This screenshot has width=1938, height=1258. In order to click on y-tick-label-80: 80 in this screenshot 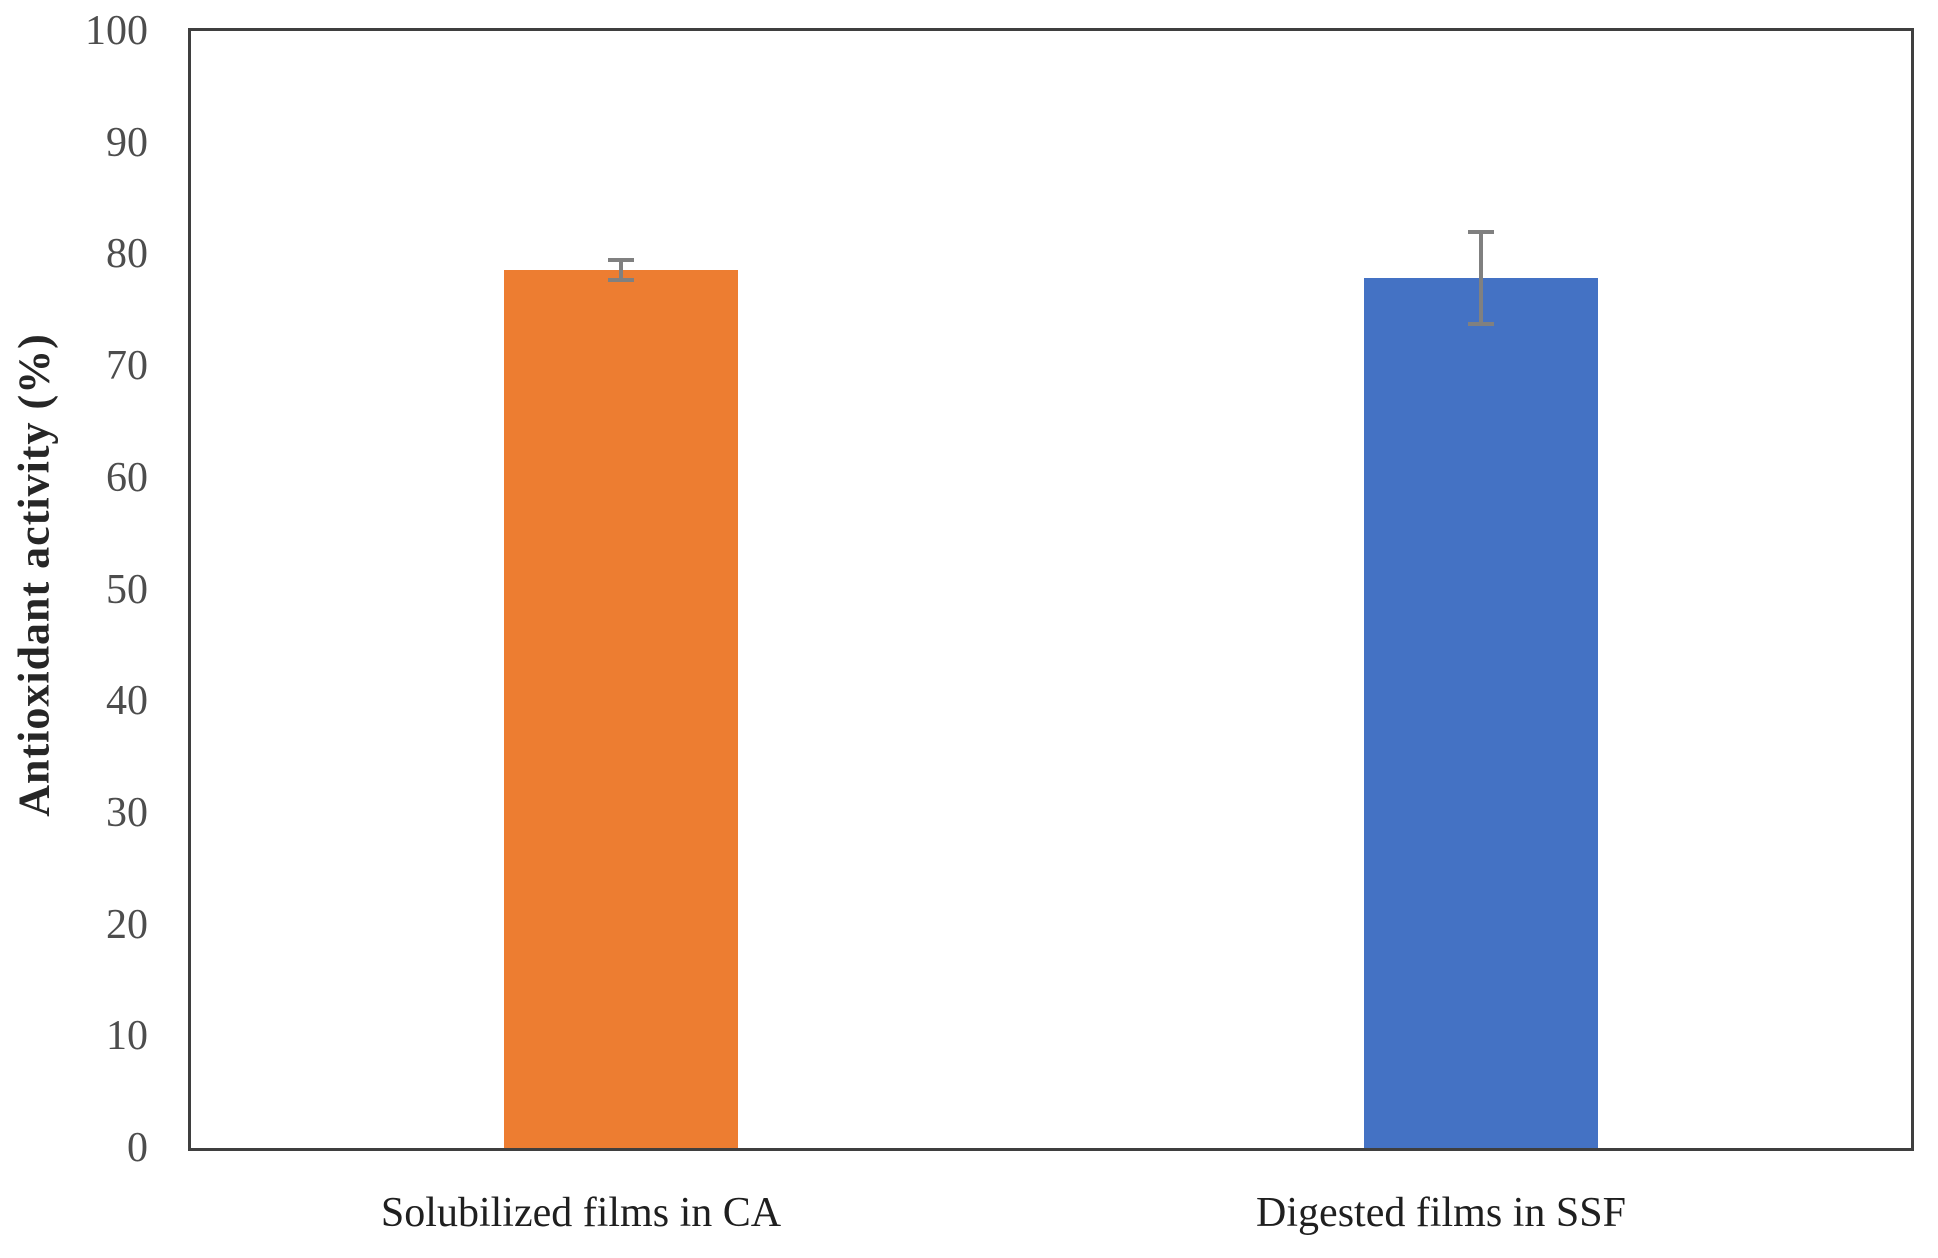, I will do `click(127, 254)`.